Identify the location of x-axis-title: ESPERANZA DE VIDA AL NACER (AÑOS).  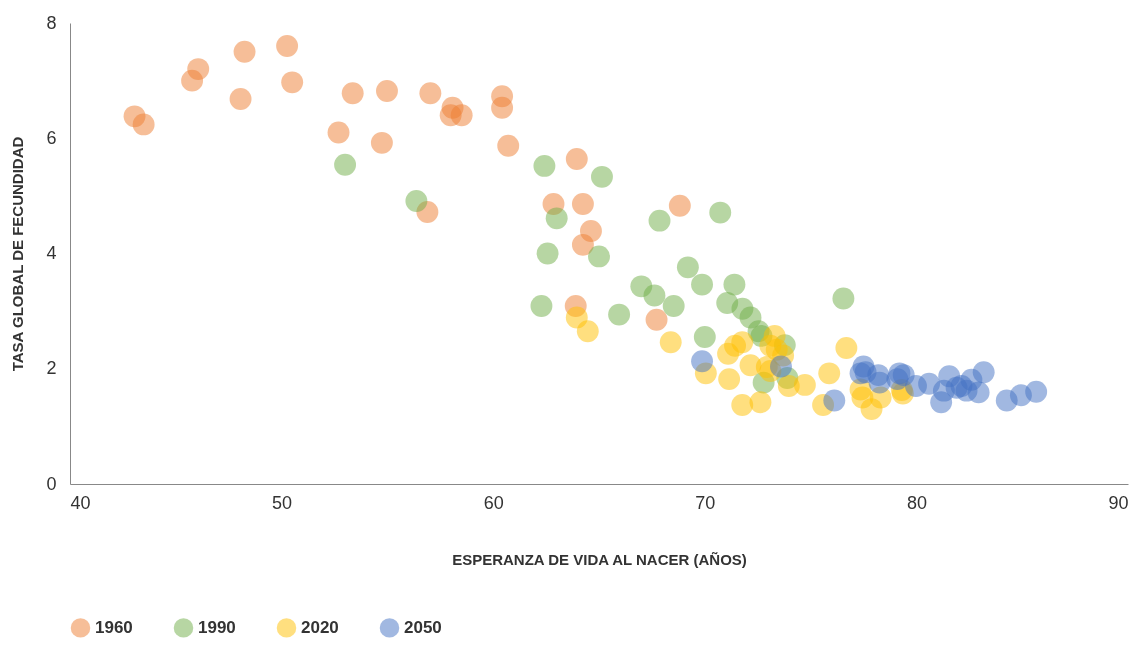
(599, 559).